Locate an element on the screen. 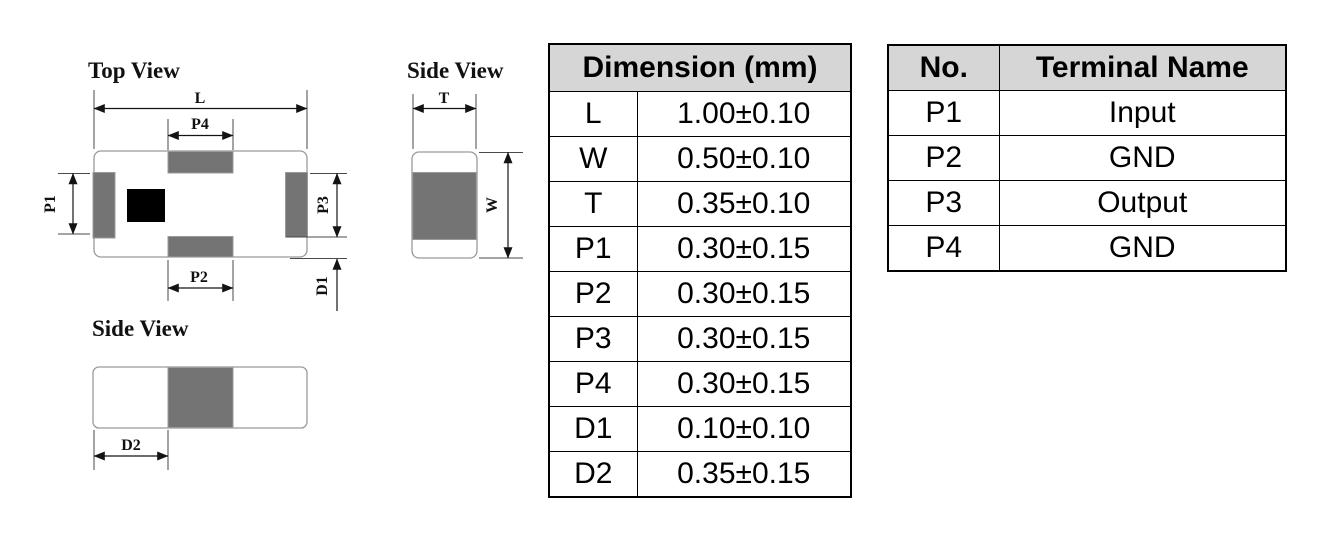  side-view-bottom: Side View D2 is located at coordinates (200, 393).